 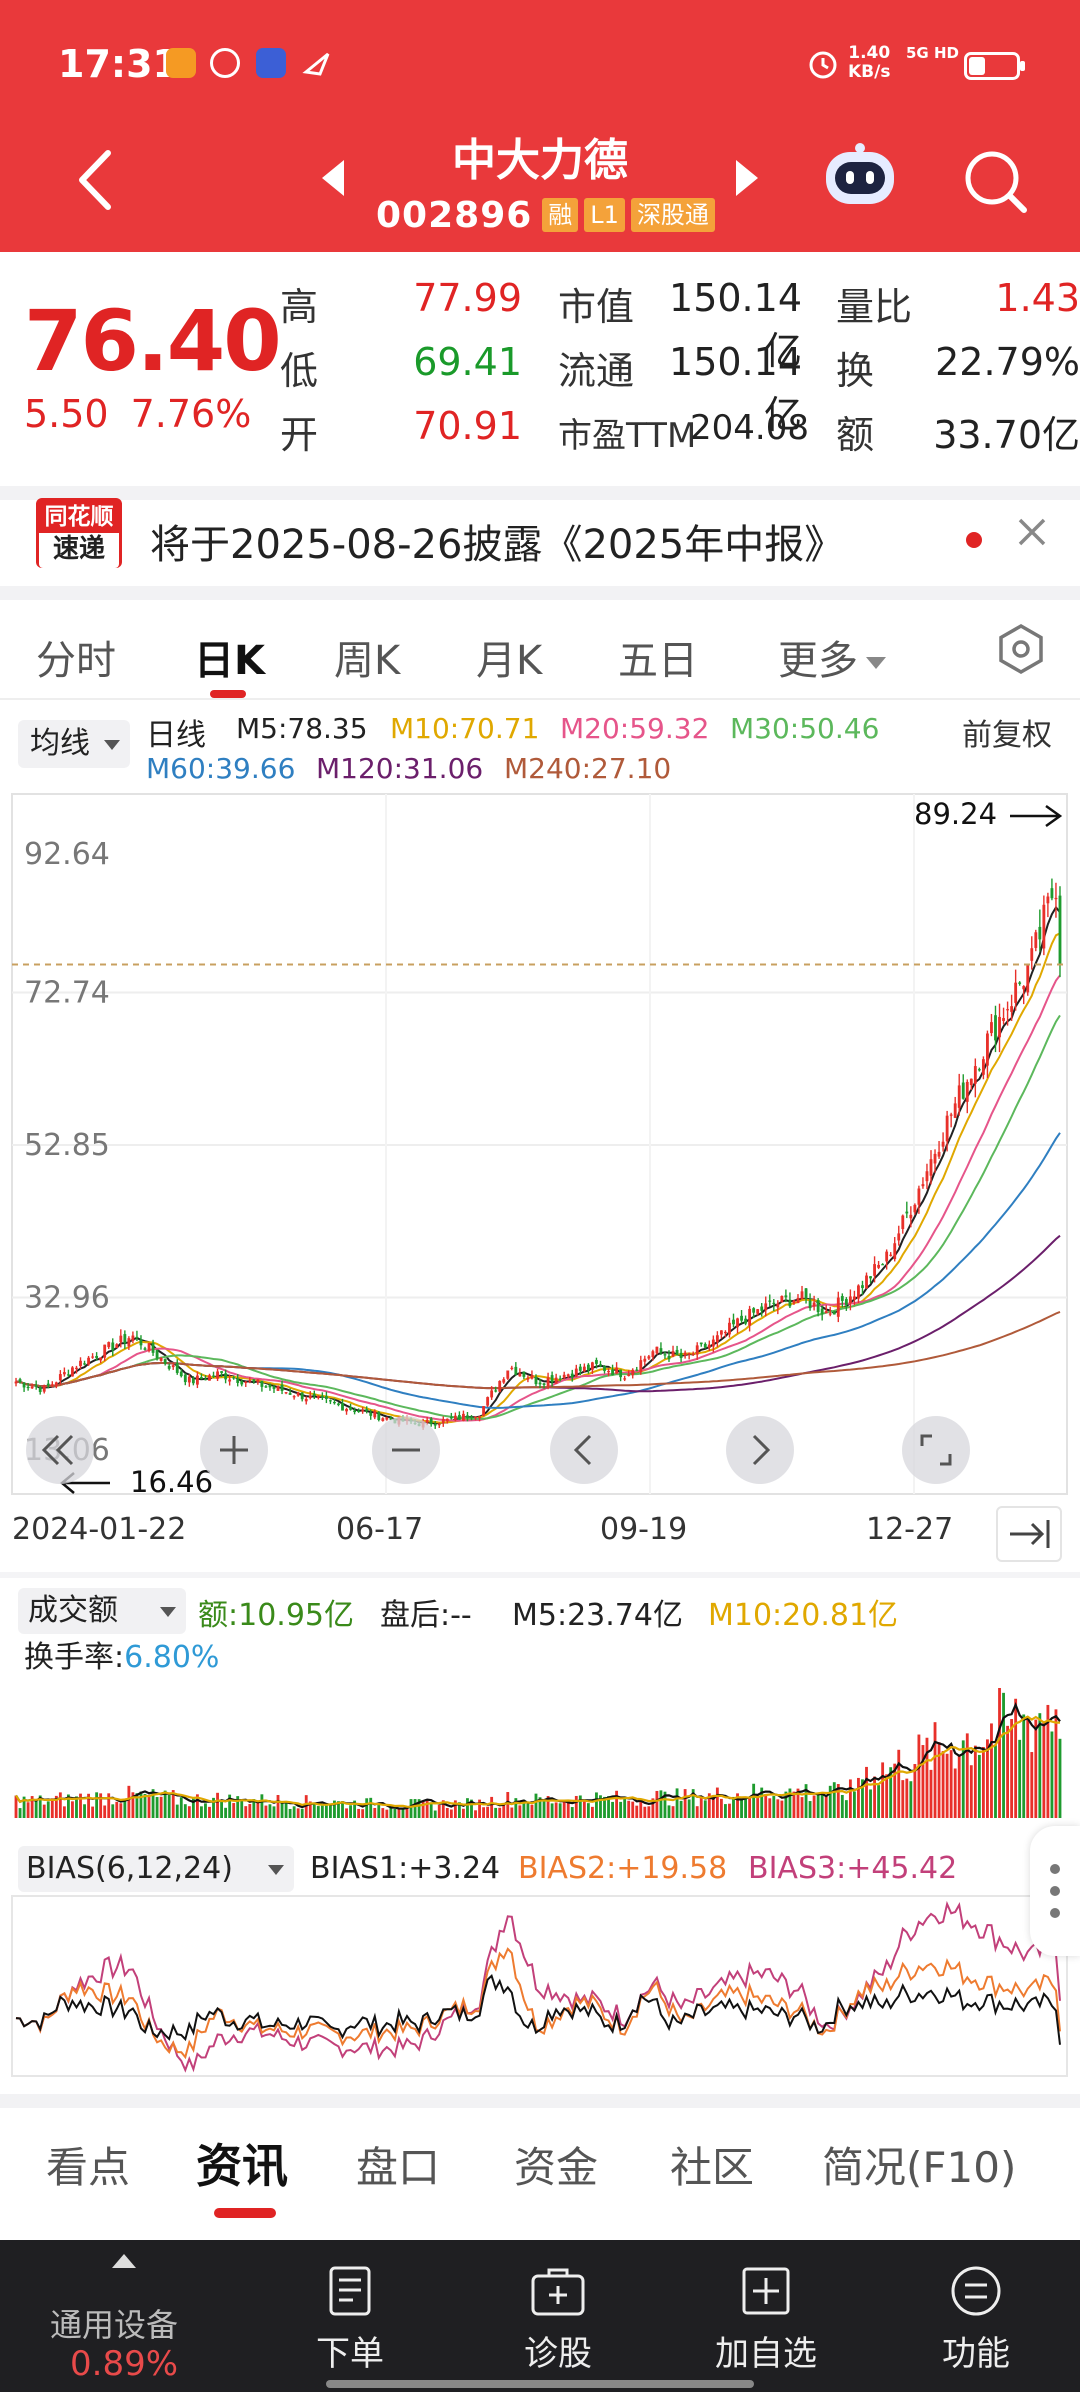 What do you see at coordinates (540, 1987) in the screenshot?
I see `bias-chart` at bounding box center [540, 1987].